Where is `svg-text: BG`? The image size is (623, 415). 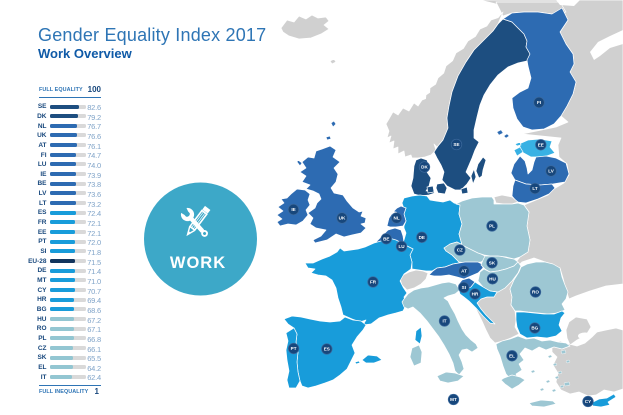
svg-text: BG is located at coordinates (534, 328).